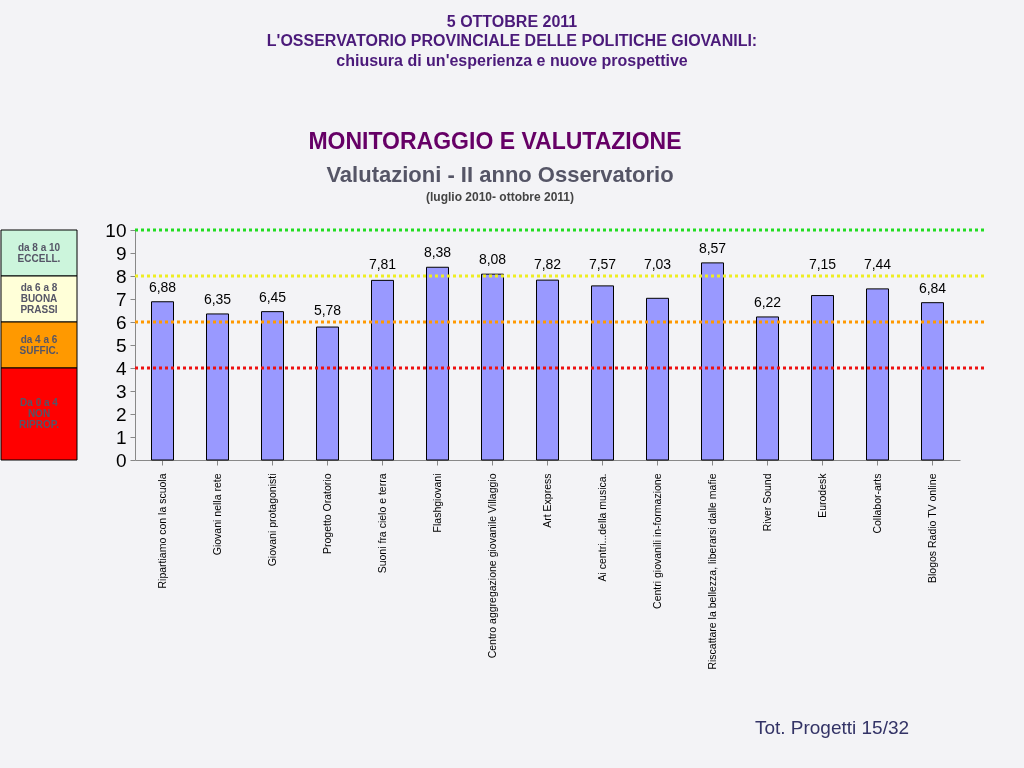  I want to click on y-tick-label: 10, so click(116, 230).